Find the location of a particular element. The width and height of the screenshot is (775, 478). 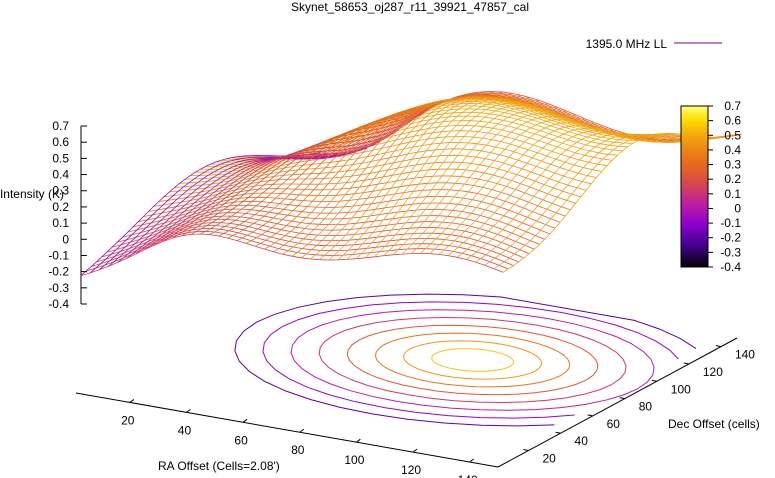

x-tick-labels: 20 40 60 80 100 120 140 is located at coordinates (299, 438).